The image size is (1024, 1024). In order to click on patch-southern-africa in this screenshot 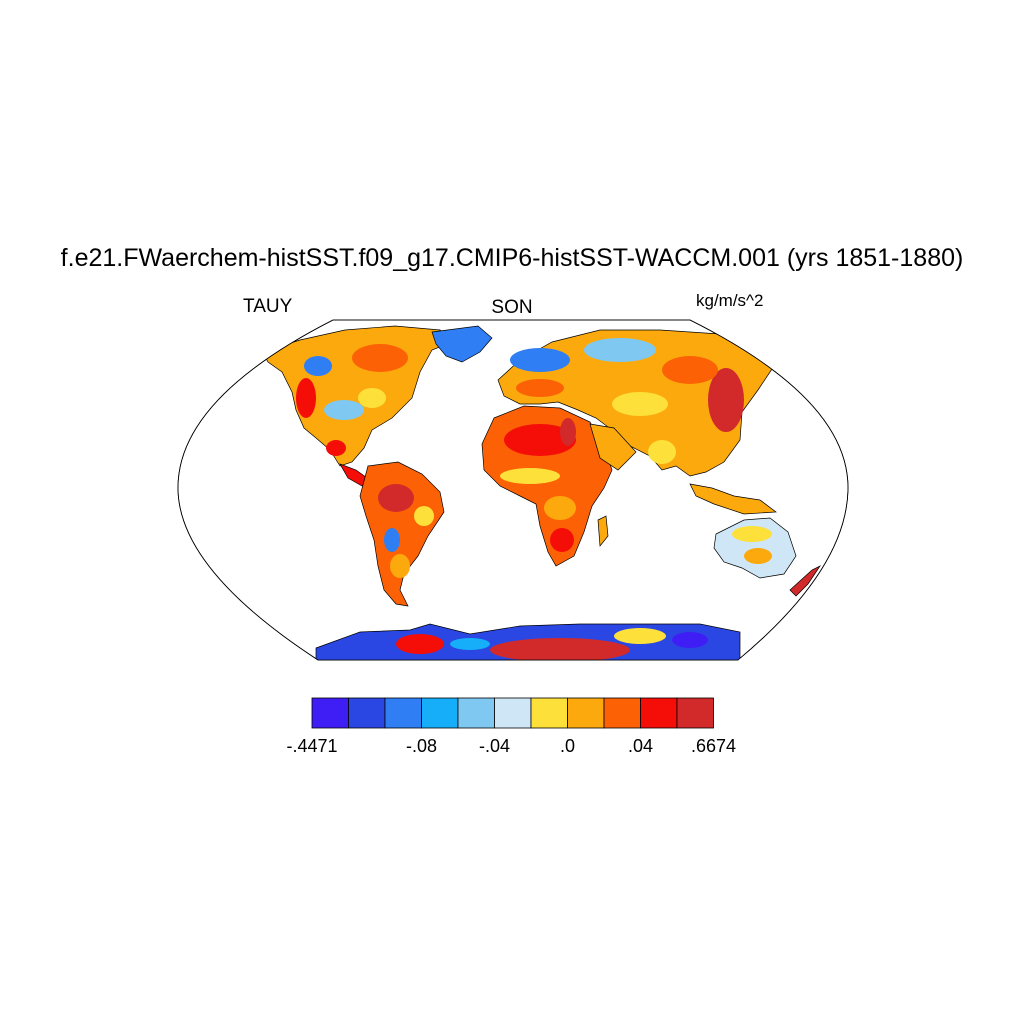, I will do `click(562, 540)`.